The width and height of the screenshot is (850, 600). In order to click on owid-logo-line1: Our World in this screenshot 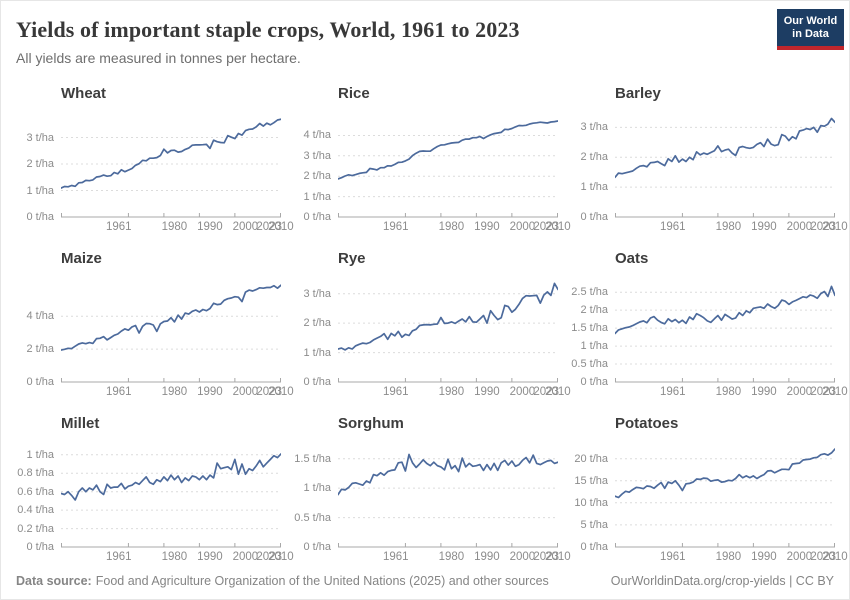, I will do `click(810, 20)`.